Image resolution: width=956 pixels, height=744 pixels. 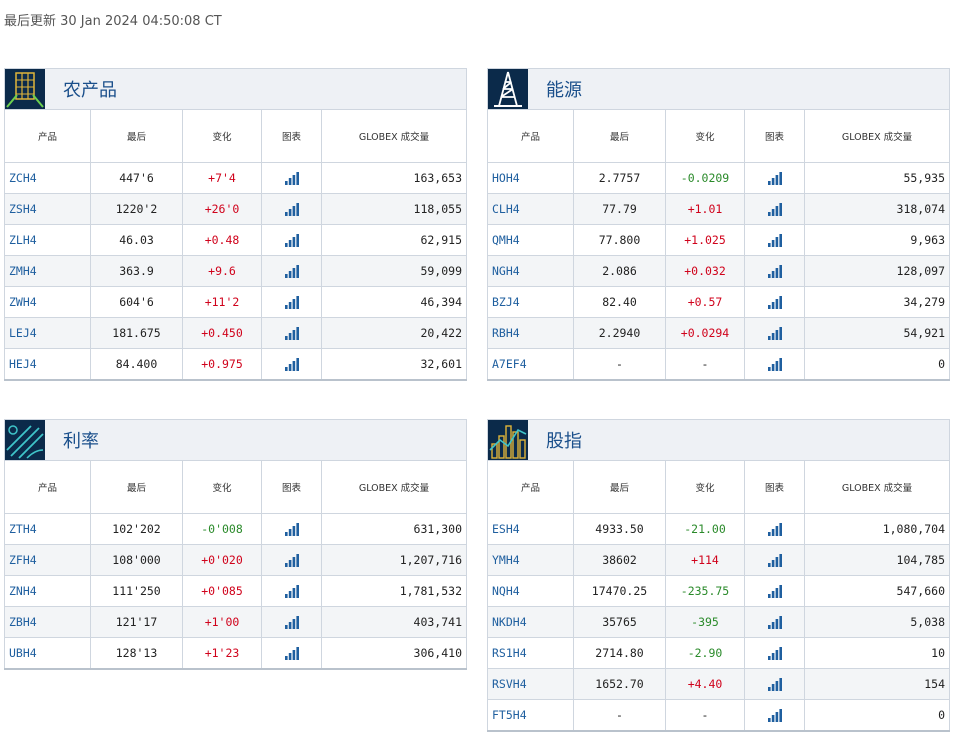 I want to click on last-price: 1652.70, so click(x=619, y=684).